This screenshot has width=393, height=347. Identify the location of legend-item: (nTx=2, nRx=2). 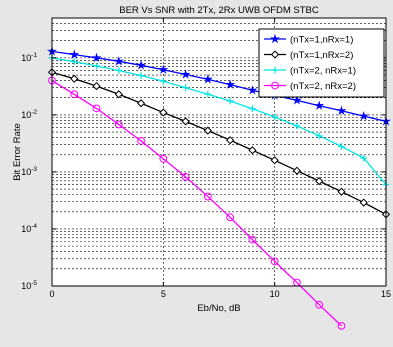
(310, 86).